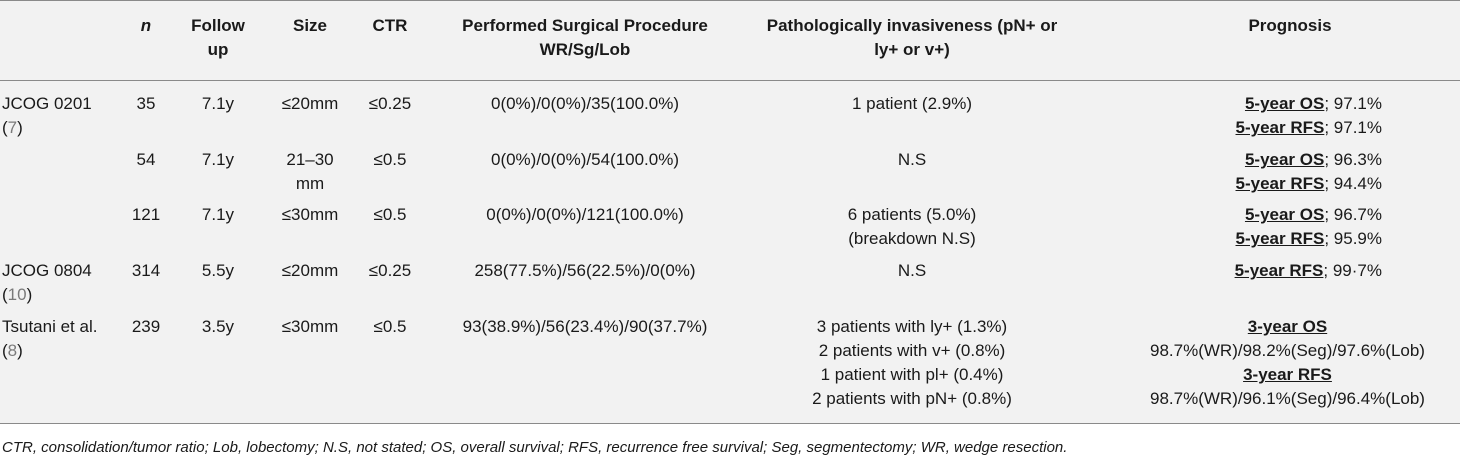 This screenshot has width=1460, height=461. What do you see at coordinates (310, 171) in the screenshot?
I see `size-value: 21–30 mm` at bounding box center [310, 171].